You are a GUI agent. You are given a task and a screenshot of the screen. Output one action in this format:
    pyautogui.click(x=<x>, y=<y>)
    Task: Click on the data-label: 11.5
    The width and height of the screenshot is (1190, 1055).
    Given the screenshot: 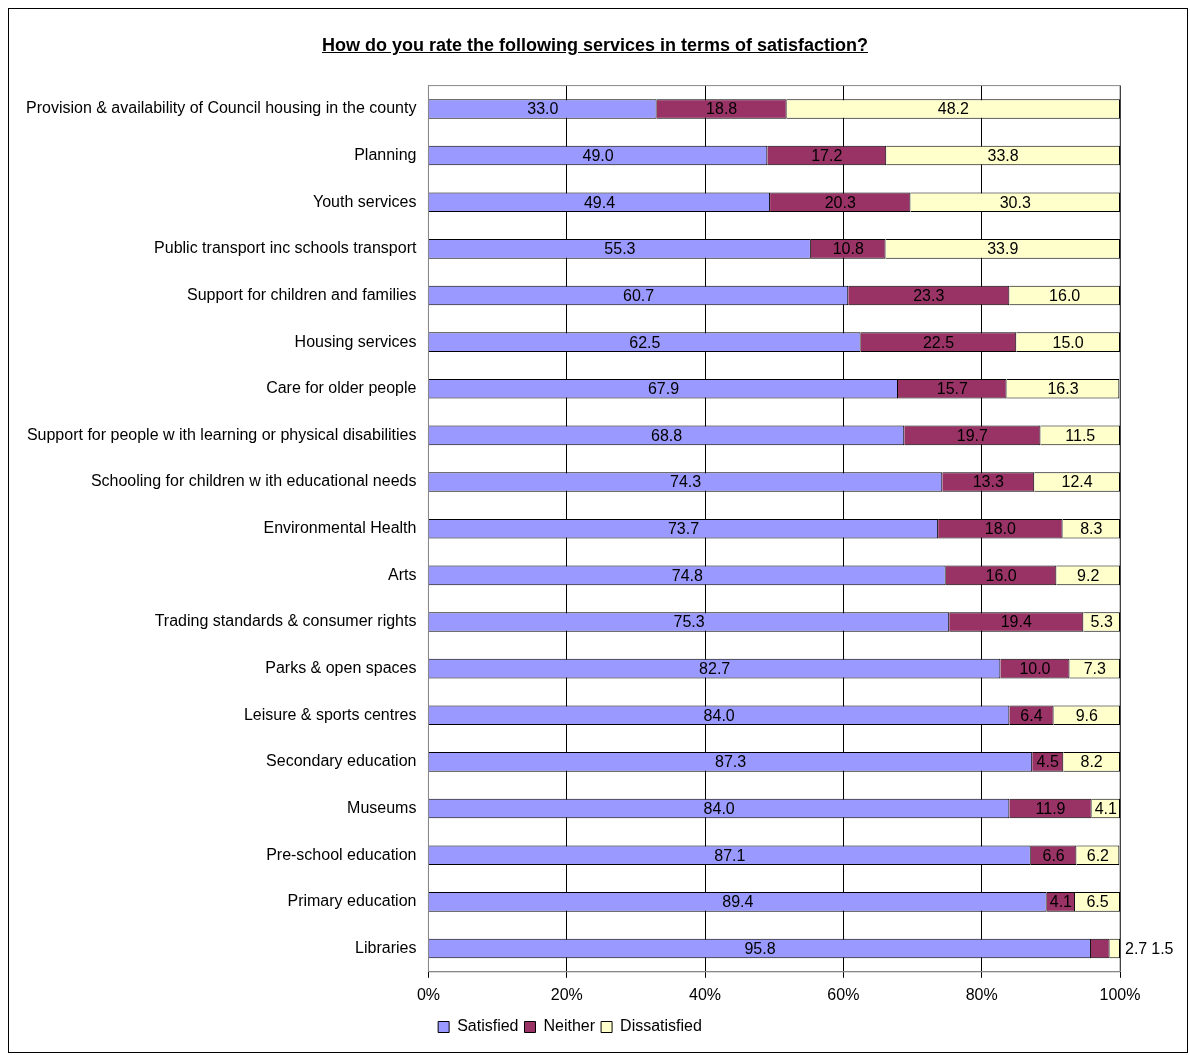 What is the action you would take?
    pyautogui.click(x=1080, y=435)
    